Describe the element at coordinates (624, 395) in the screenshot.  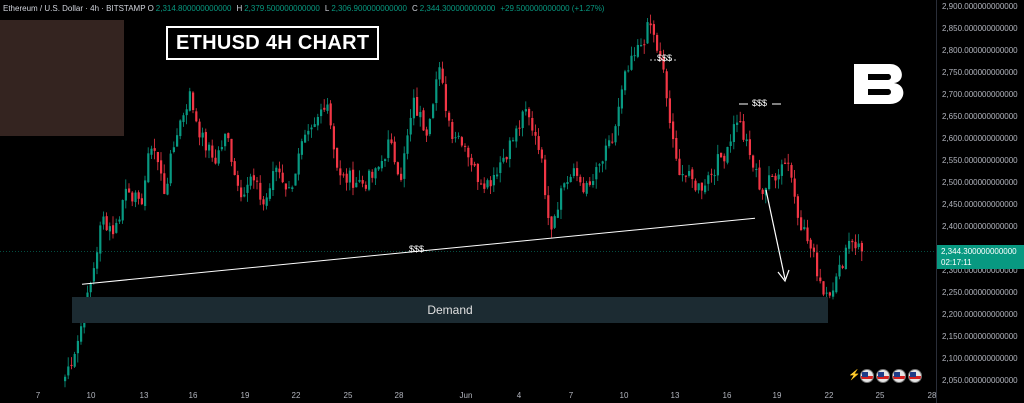
I see `time-tick-label: 10` at that location.